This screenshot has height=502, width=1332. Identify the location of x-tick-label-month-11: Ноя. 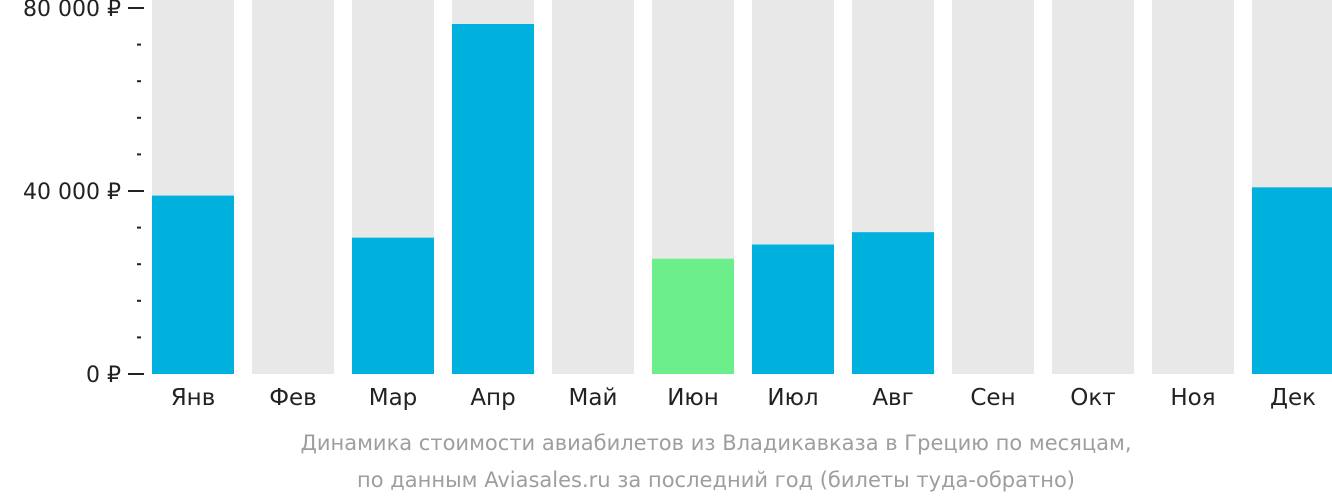
(1192, 398).